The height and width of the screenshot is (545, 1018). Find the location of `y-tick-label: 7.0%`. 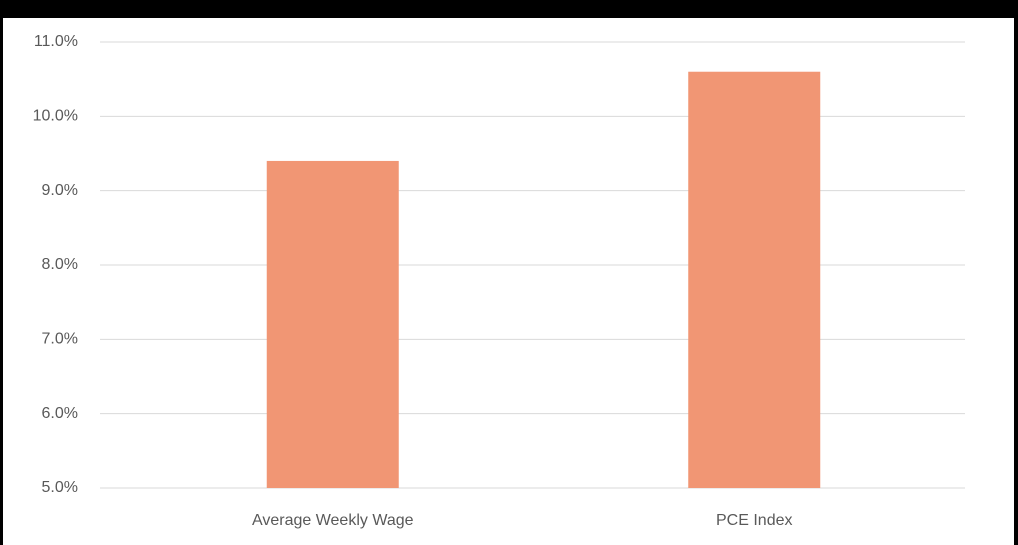

y-tick-label: 7.0% is located at coordinates (60, 339).